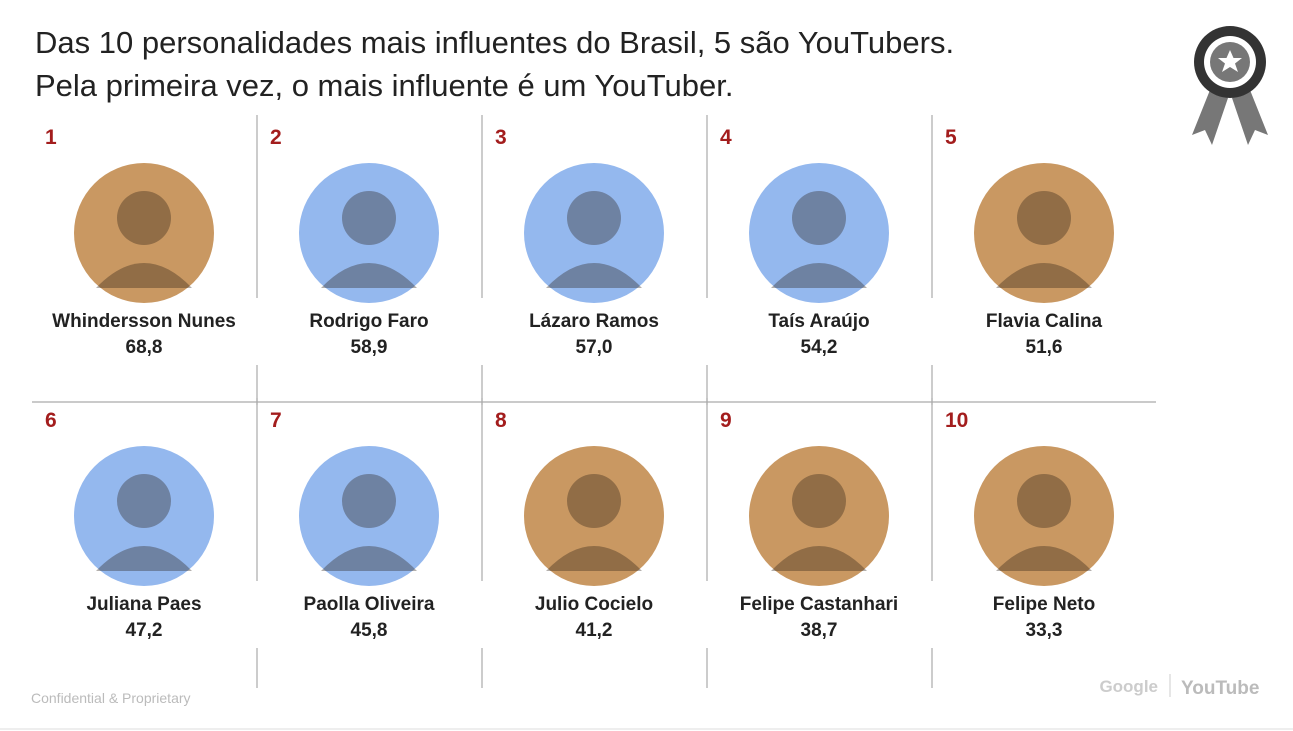  Describe the element at coordinates (819, 604) in the screenshot. I see `person-name: Felipe Castanhari` at that location.